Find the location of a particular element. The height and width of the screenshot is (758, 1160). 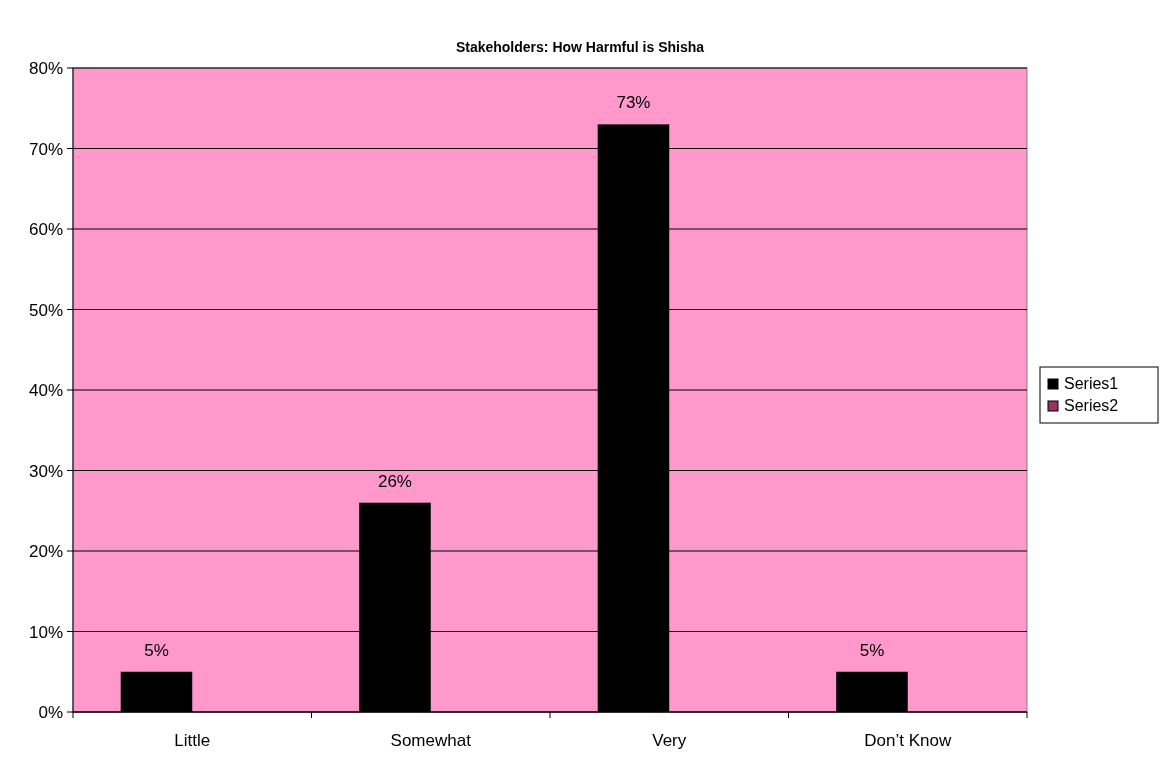

x-tick-label: Somewhat is located at coordinates (431, 740).